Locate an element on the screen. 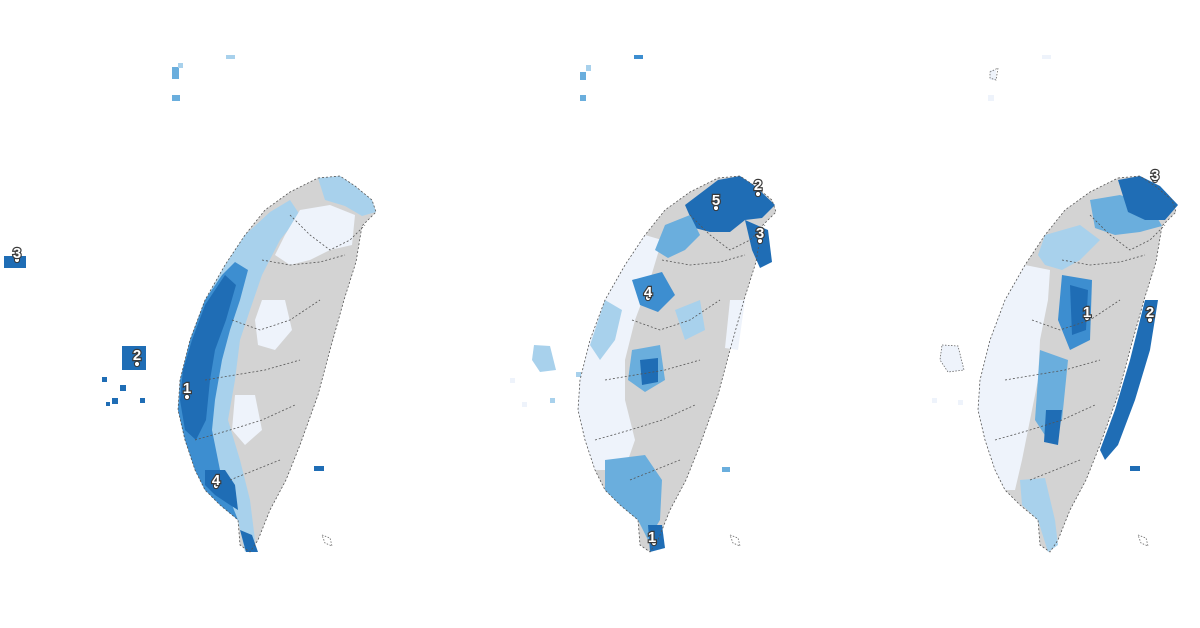 The width and height of the screenshot is (1200, 628). marker-label: 5 is located at coordinates (716, 200).